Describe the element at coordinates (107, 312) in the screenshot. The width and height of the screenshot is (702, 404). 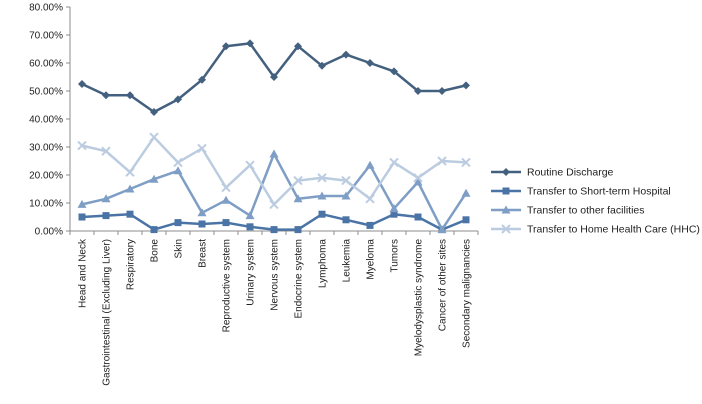
I see `x-tick-label: Gastrointestinal (Excluding Liver)` at that location.